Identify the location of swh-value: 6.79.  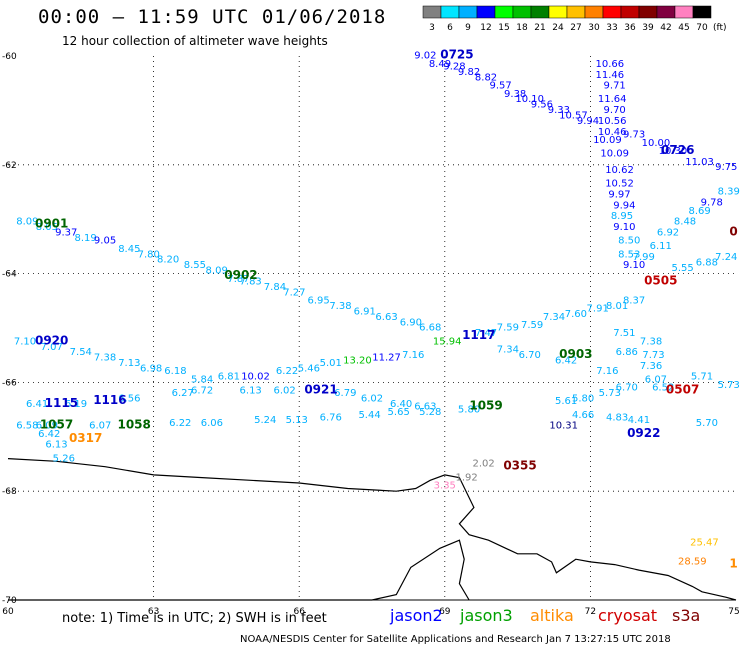
(345, 393).